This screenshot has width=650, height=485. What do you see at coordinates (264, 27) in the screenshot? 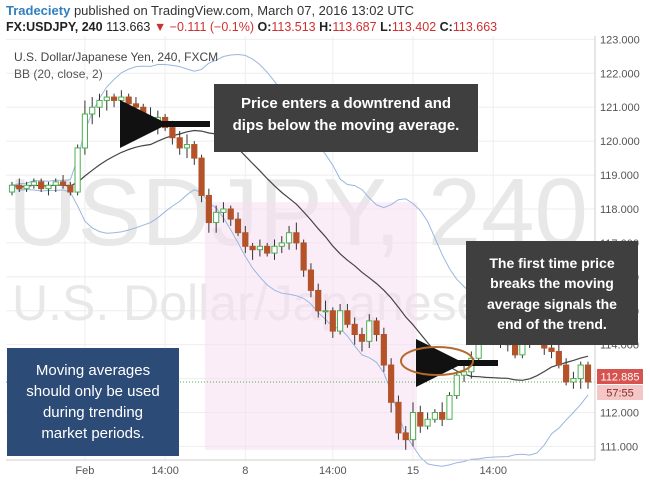
I see `open-label: O:` at bounding box center [264, 27].